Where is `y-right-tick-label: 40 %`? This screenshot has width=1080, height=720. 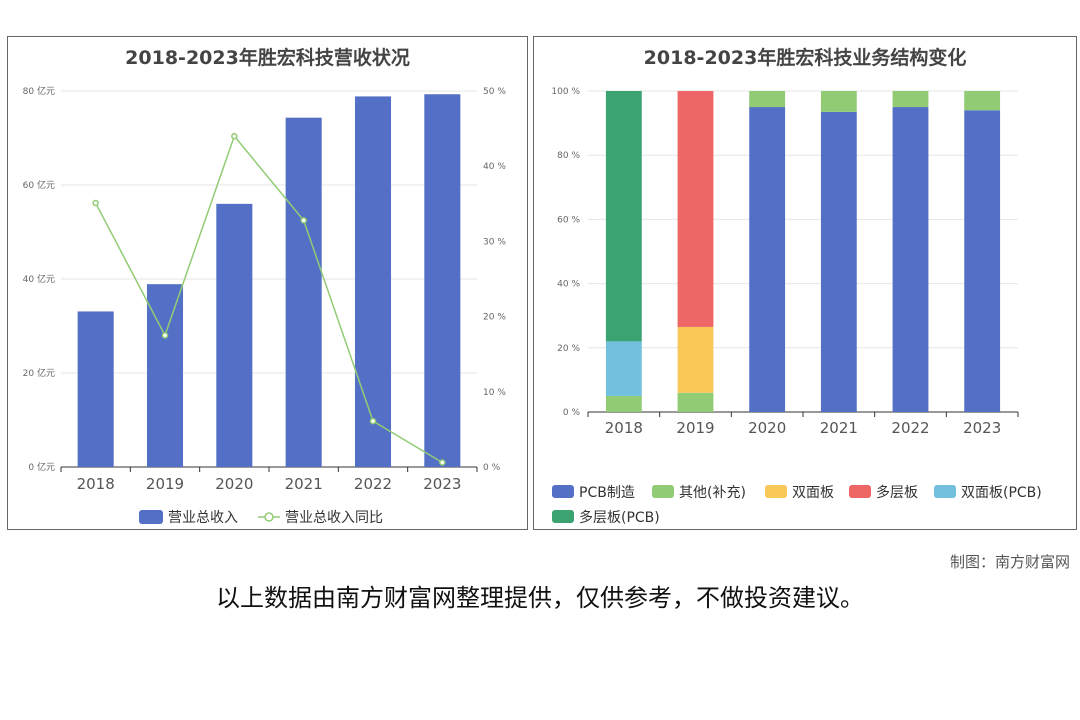
y-right-tick-label: 40 % is located at coordinates (494, 167).